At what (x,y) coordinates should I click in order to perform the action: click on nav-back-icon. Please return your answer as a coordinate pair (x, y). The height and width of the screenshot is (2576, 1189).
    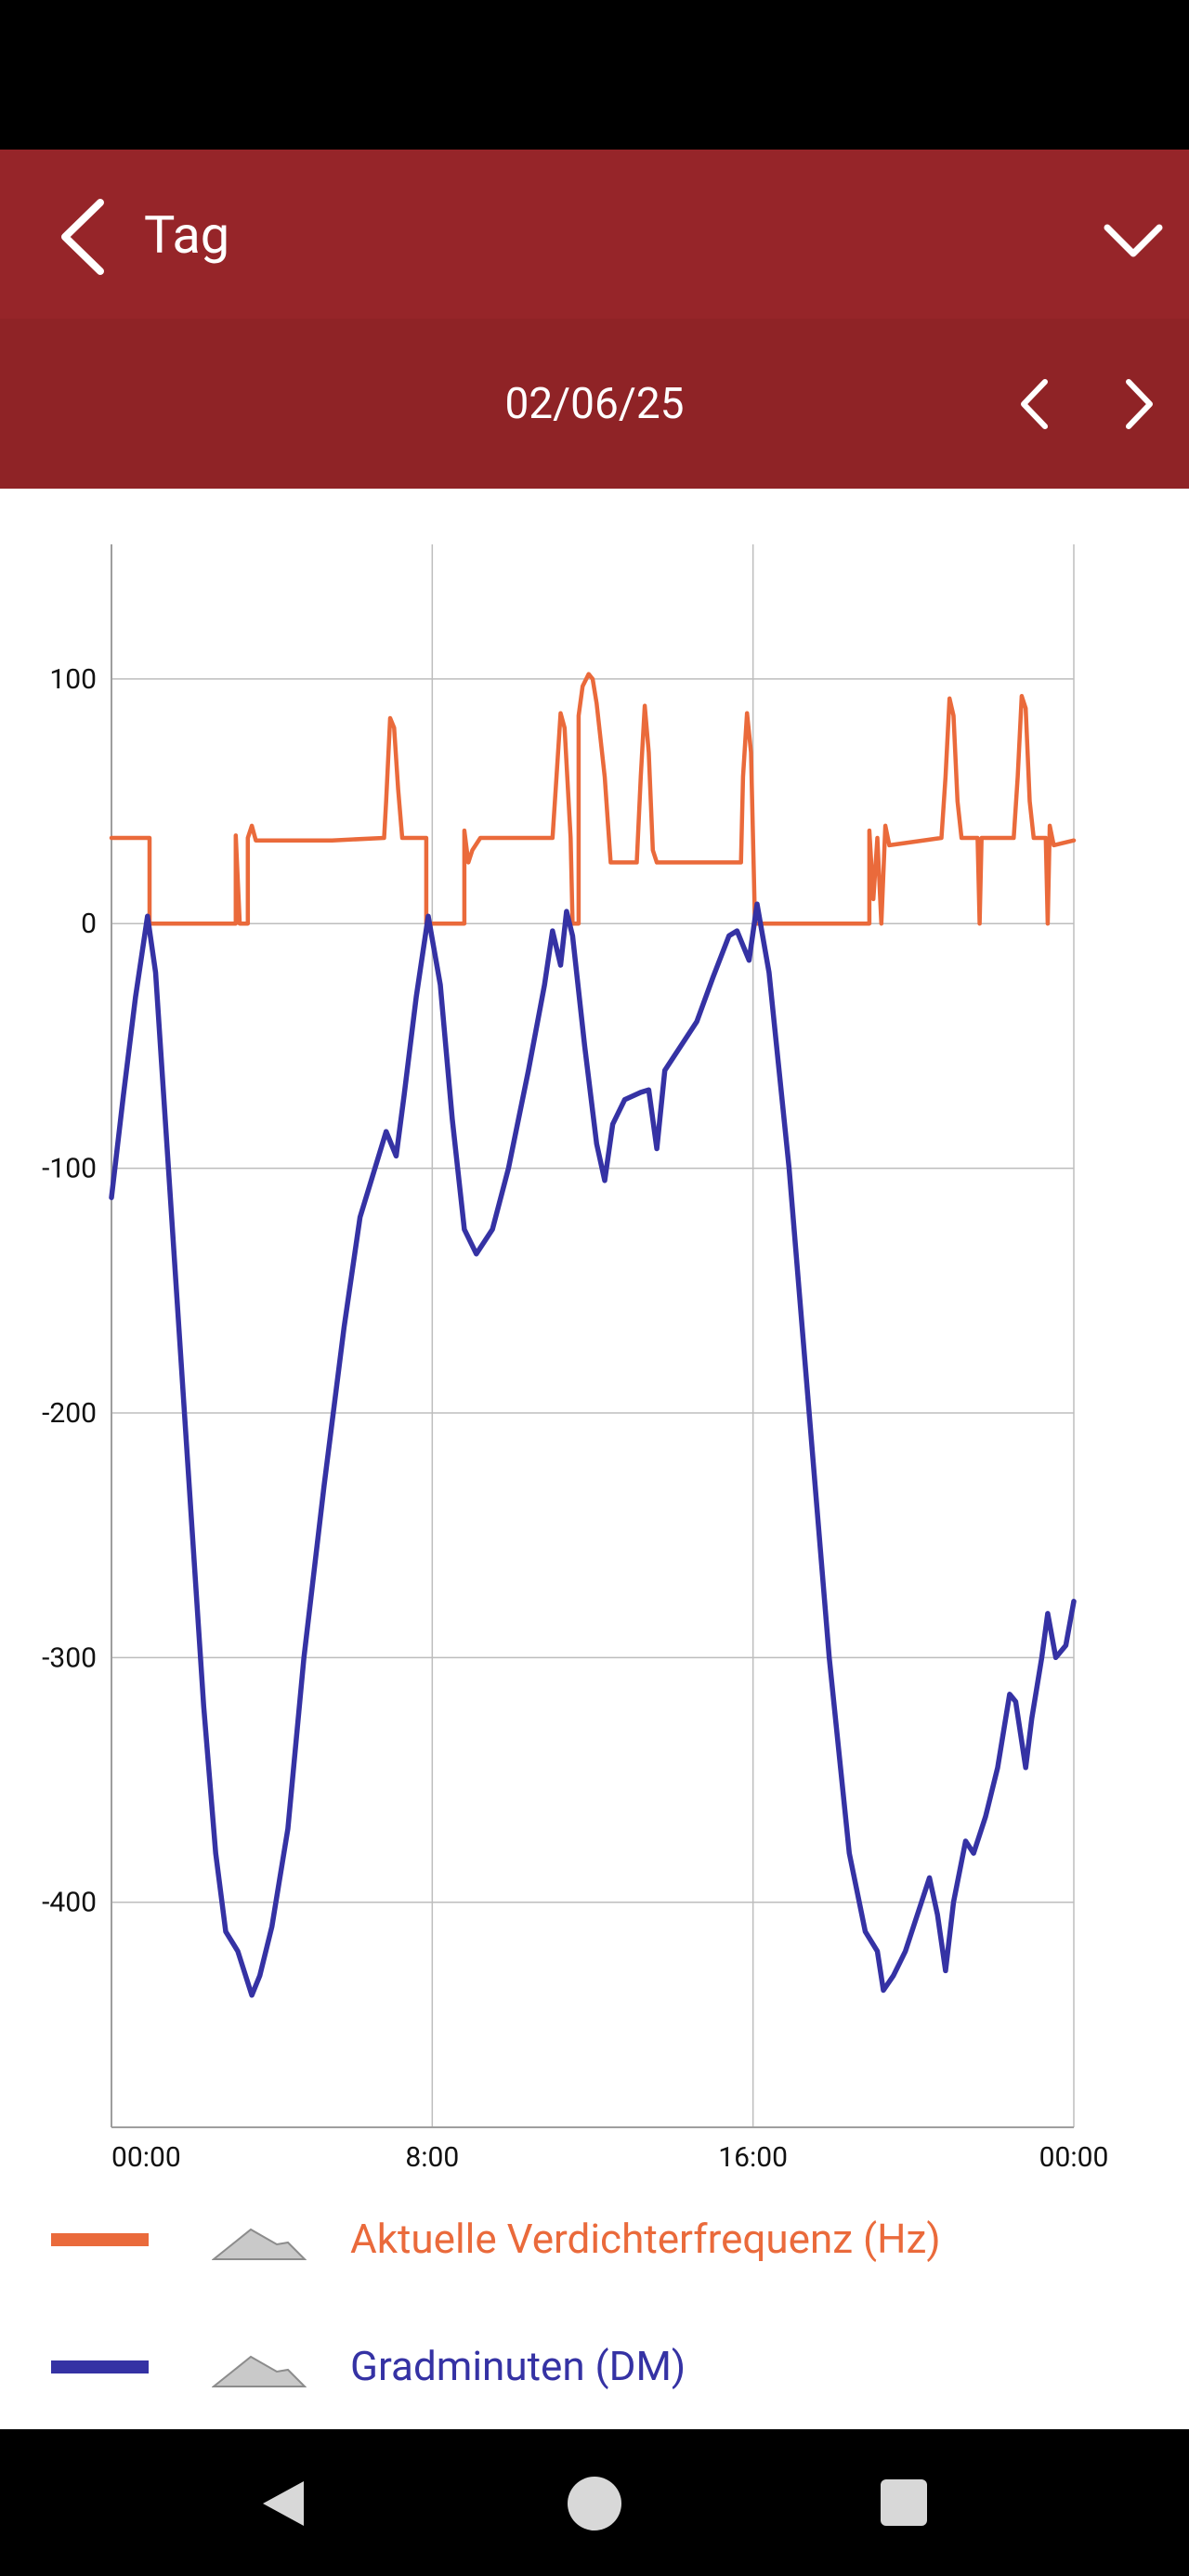
    Looking at the image, I should click on (283, 2504).